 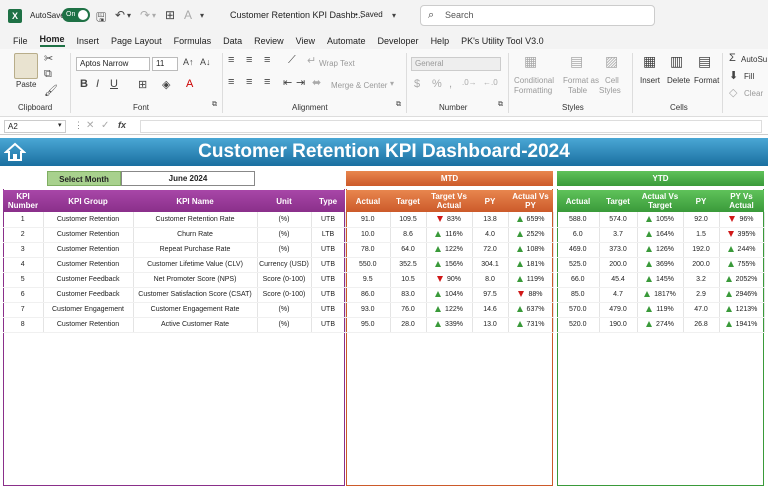 What do you see at coordinates (701, 295) in the screenshot?
I see `ytd-py-cell: 2.9` at bounding box center [701, 295].